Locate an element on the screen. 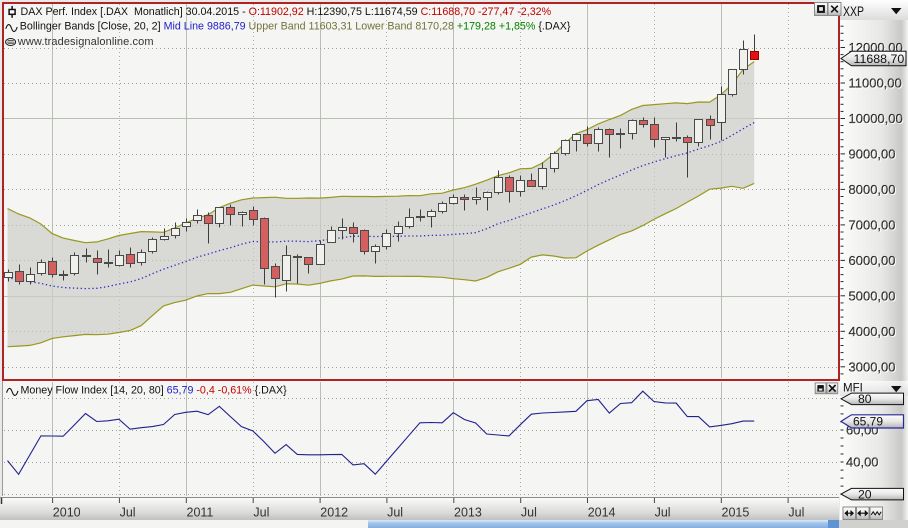  svg-text: 2014 is located at coordinates (602, 512).